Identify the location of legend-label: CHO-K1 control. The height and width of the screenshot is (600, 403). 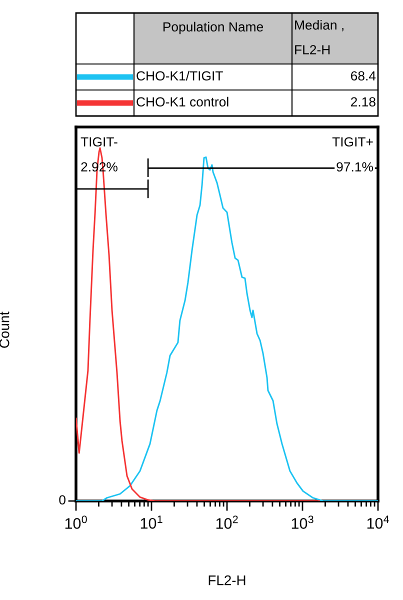
(182, 101).